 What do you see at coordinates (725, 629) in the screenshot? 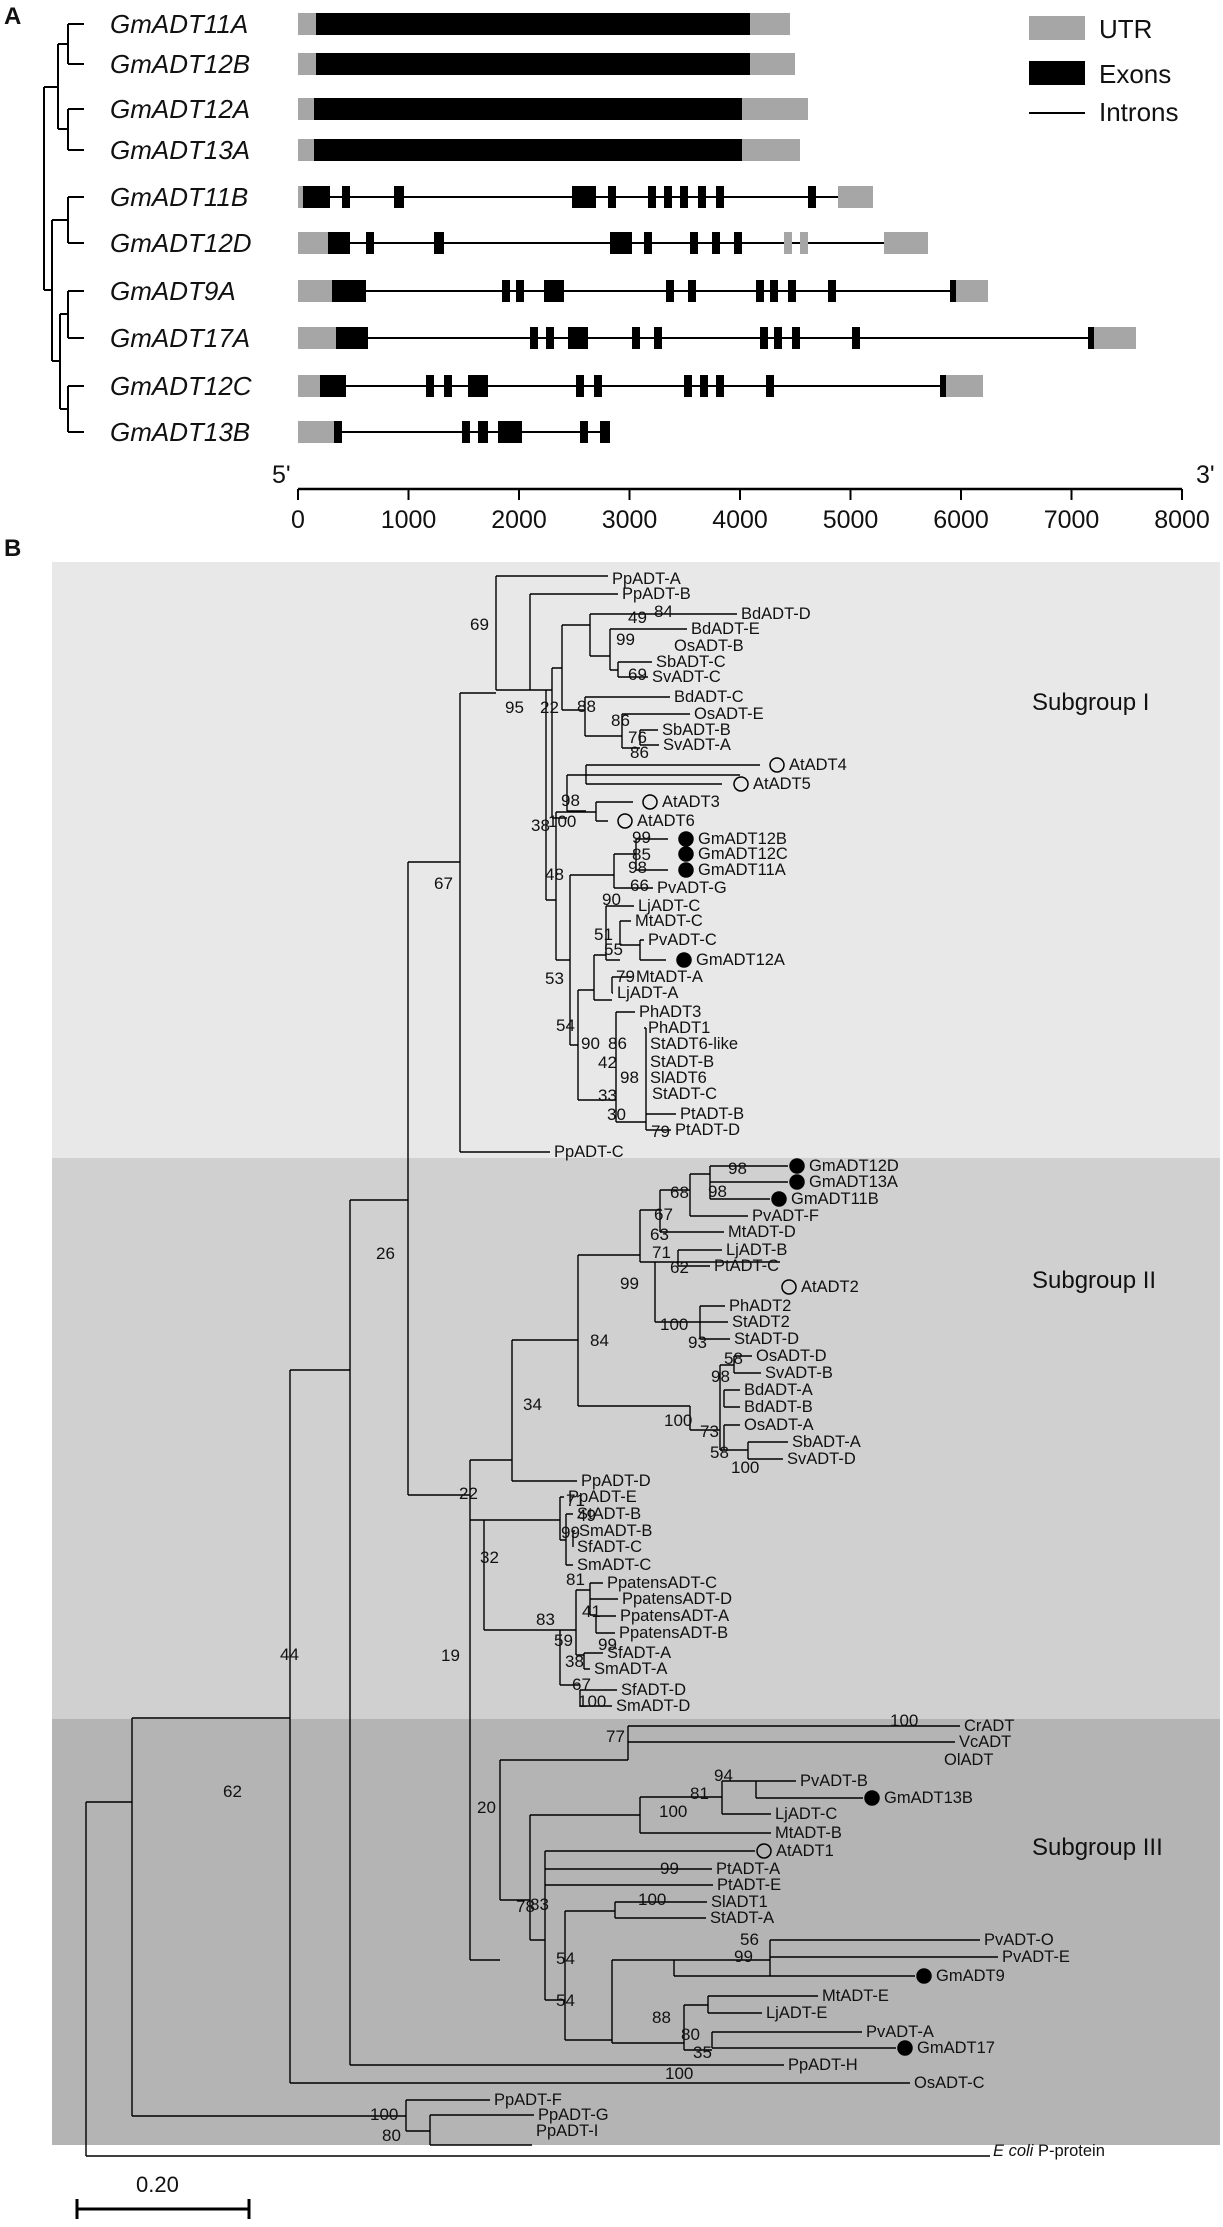
I see `taxon-label: BdADT-E` at bounding box center [725, 629].